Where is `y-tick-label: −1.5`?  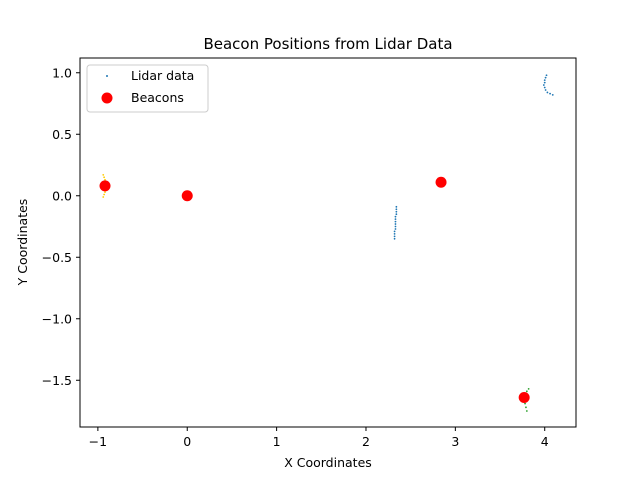
y-tick-label: −1.5 is located at coordinates (57, 380).